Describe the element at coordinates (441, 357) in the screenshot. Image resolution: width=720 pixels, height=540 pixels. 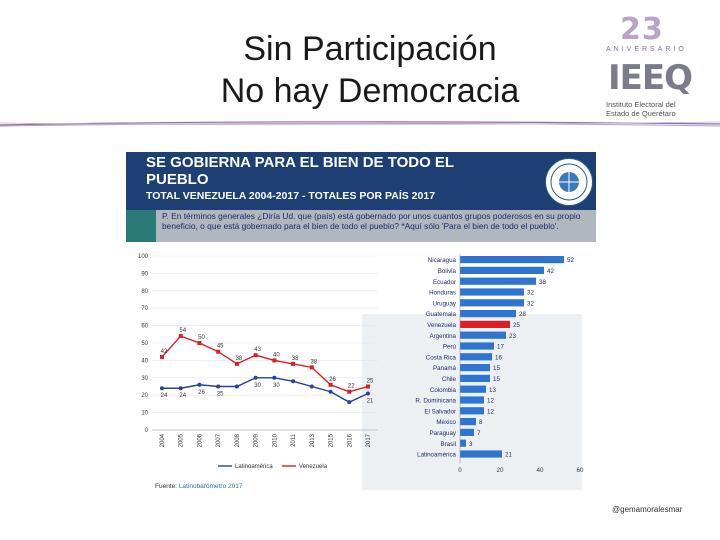
I see `bar-category-label: Costa Rica` at that location.